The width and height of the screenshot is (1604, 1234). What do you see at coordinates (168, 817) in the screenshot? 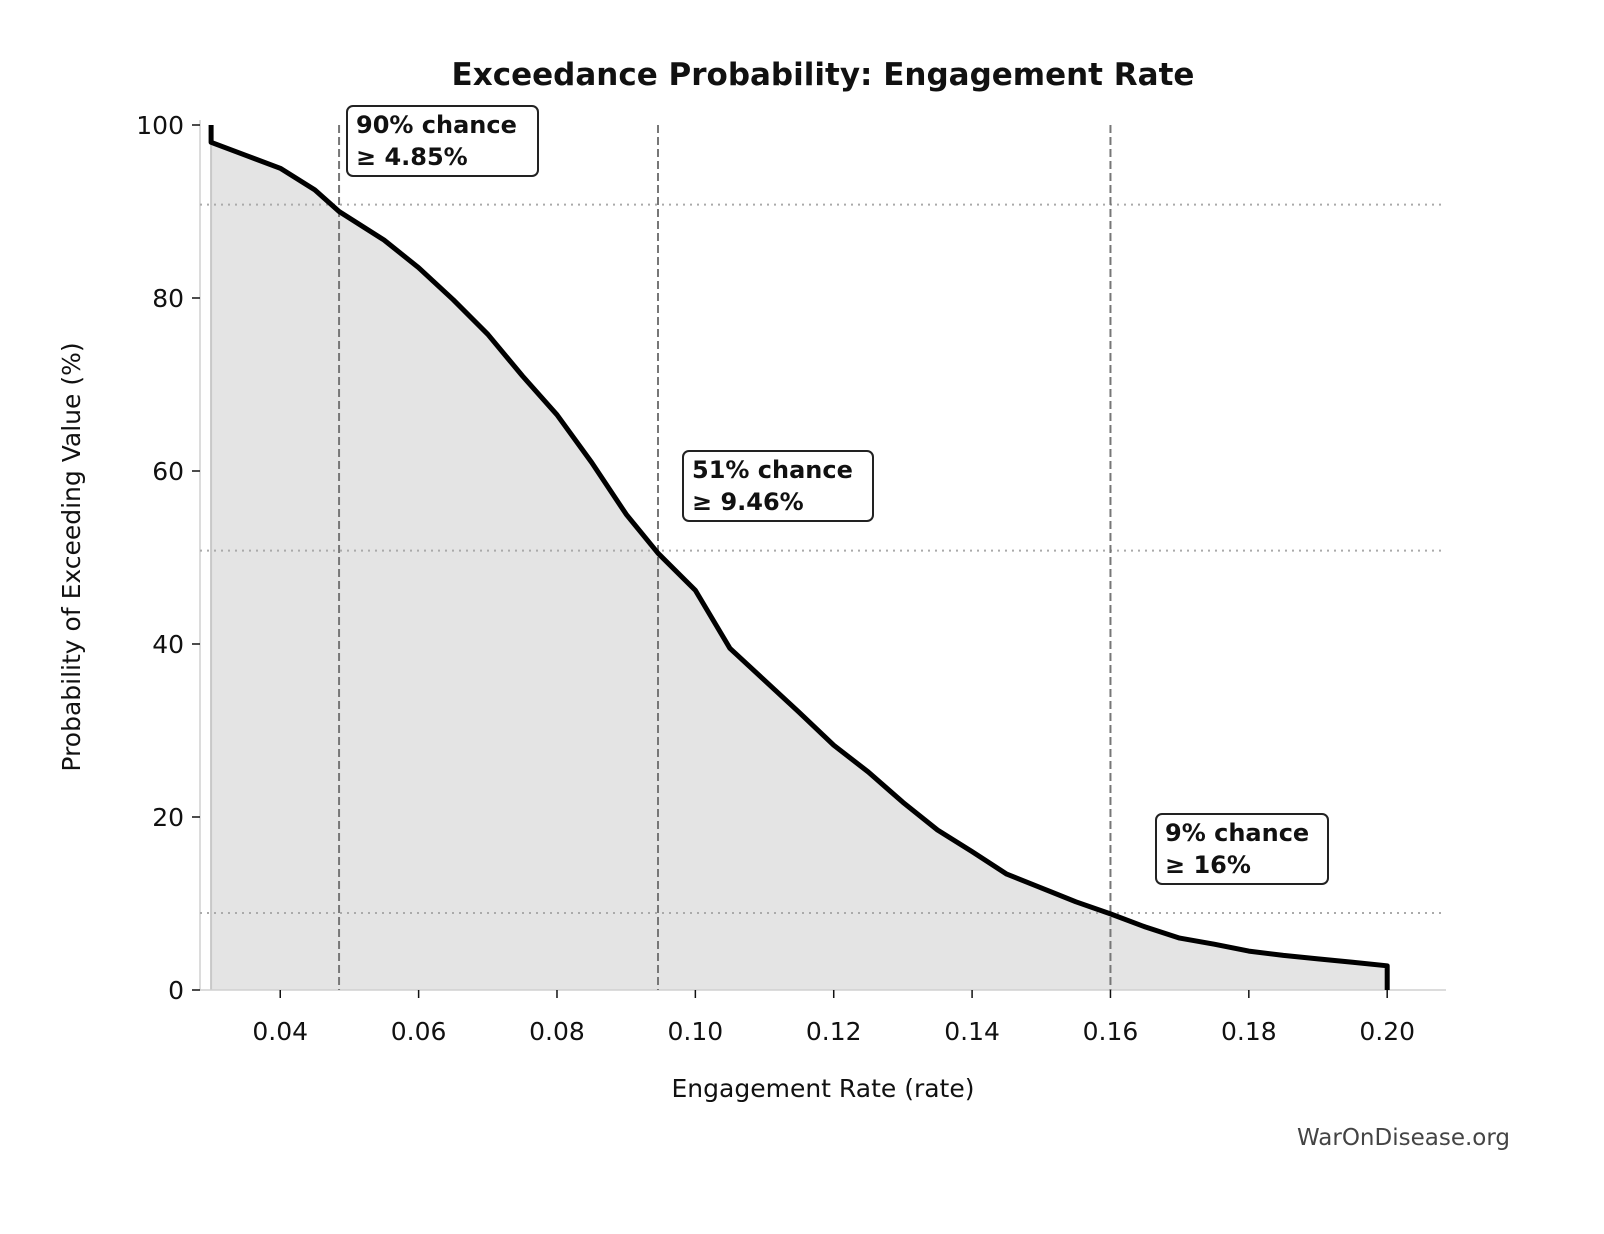
I see `y-tick-label: 20` at bounding box center [168, 817].